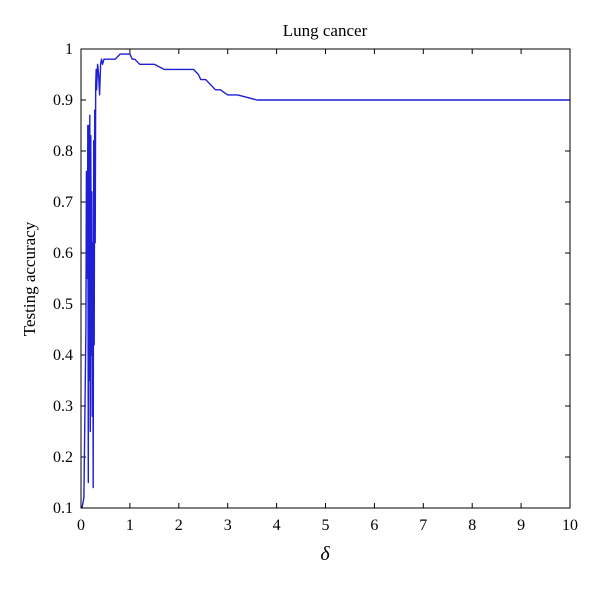 The image size is (600, 591). I want to click on y-tick-label: 0.7, so click(63, 202).